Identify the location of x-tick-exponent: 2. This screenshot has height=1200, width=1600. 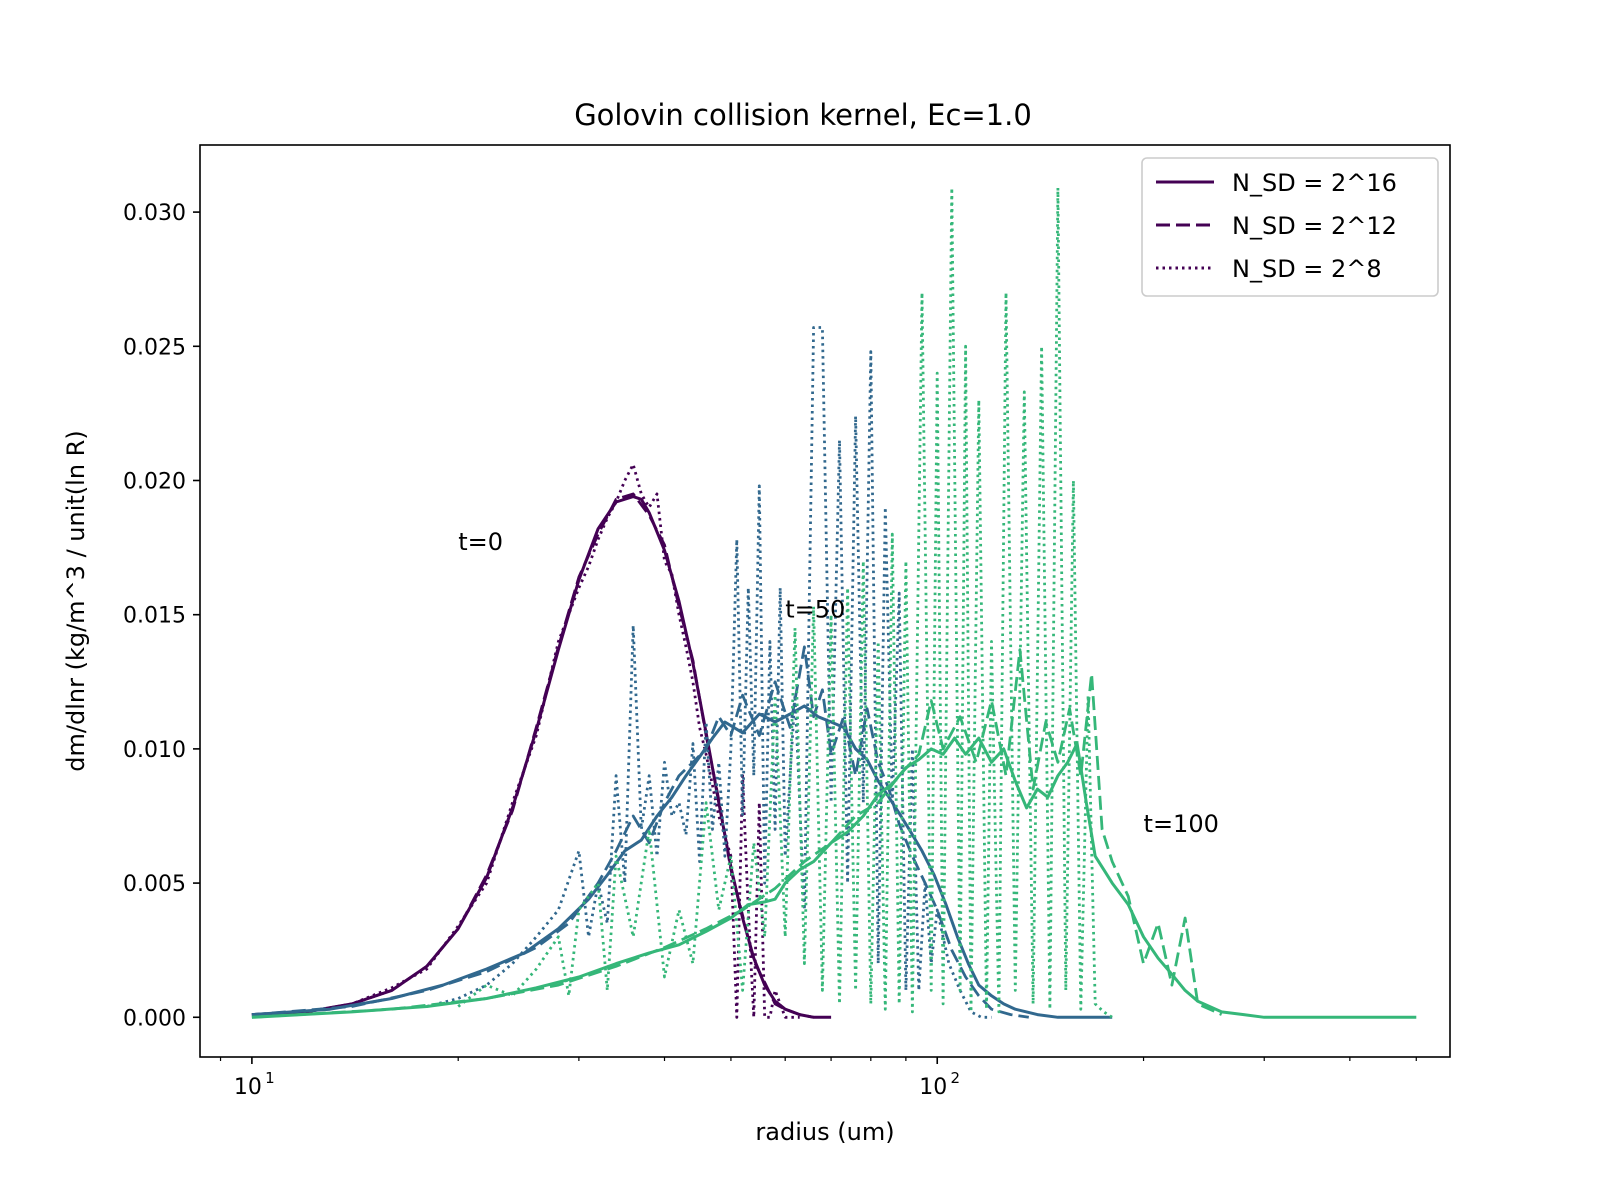
(955, 1078).